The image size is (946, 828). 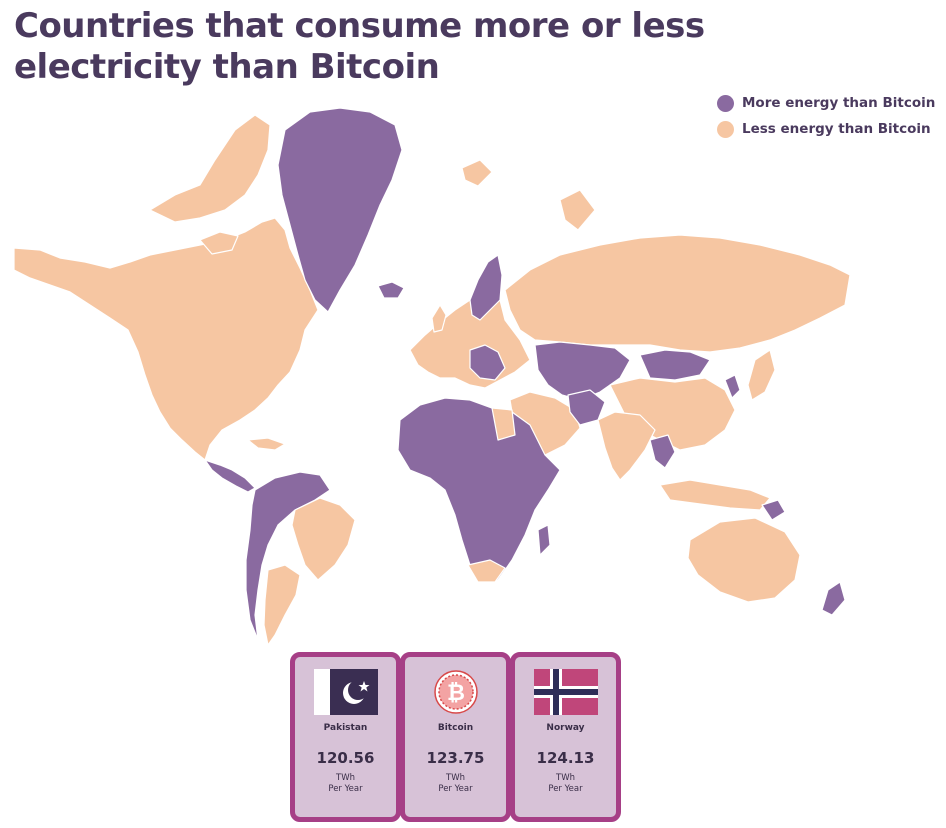 I want to click on region-southeast-asia, so click(x=662, y=451).